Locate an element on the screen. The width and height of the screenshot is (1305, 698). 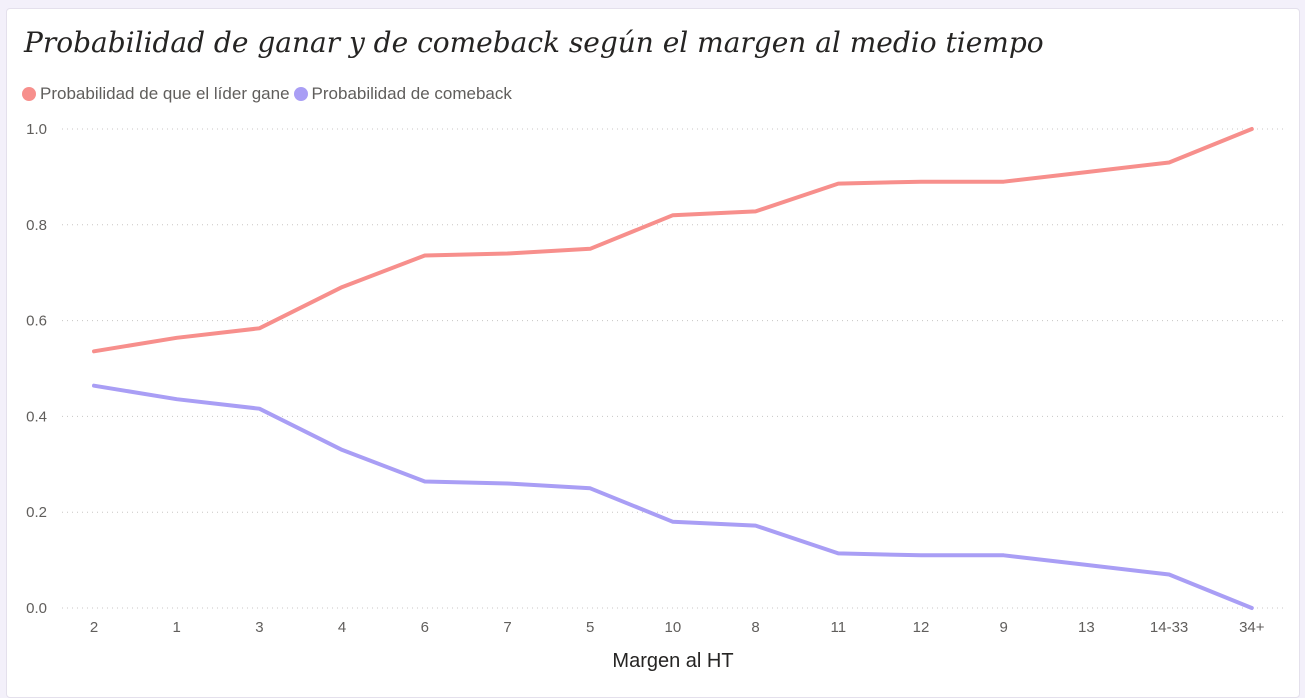
x-tick-label: 4 is located at coordinates (342, 627).